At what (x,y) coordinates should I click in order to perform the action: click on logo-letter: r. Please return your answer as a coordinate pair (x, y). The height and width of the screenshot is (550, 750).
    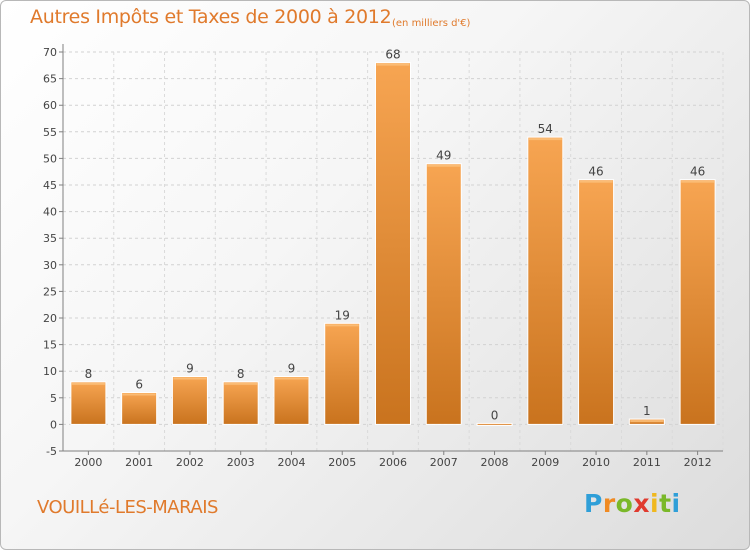
    Looking at the image, I should click on (609, 503).